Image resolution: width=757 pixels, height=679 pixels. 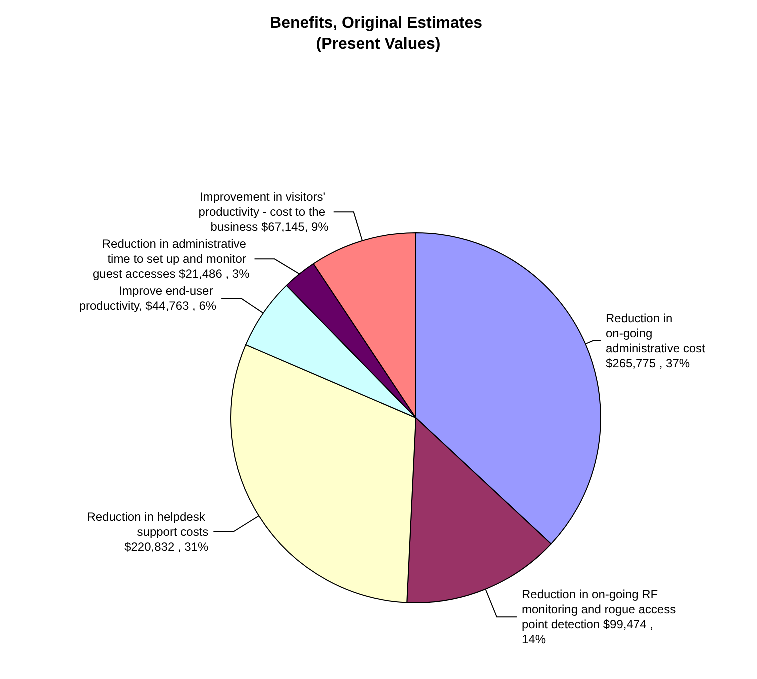 I want to click on slice-label: Reduction in on-going administrative cost, so click(x=656, y=334).